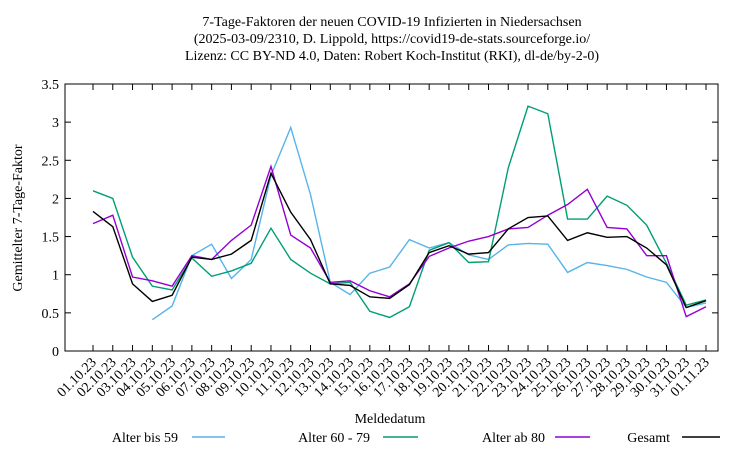 This screenshot has width=750, height=450. What do you see at coordinates (55, 123) in the screenshot?
I see `y-tick-label: 3` at bounding box center [55, 123].